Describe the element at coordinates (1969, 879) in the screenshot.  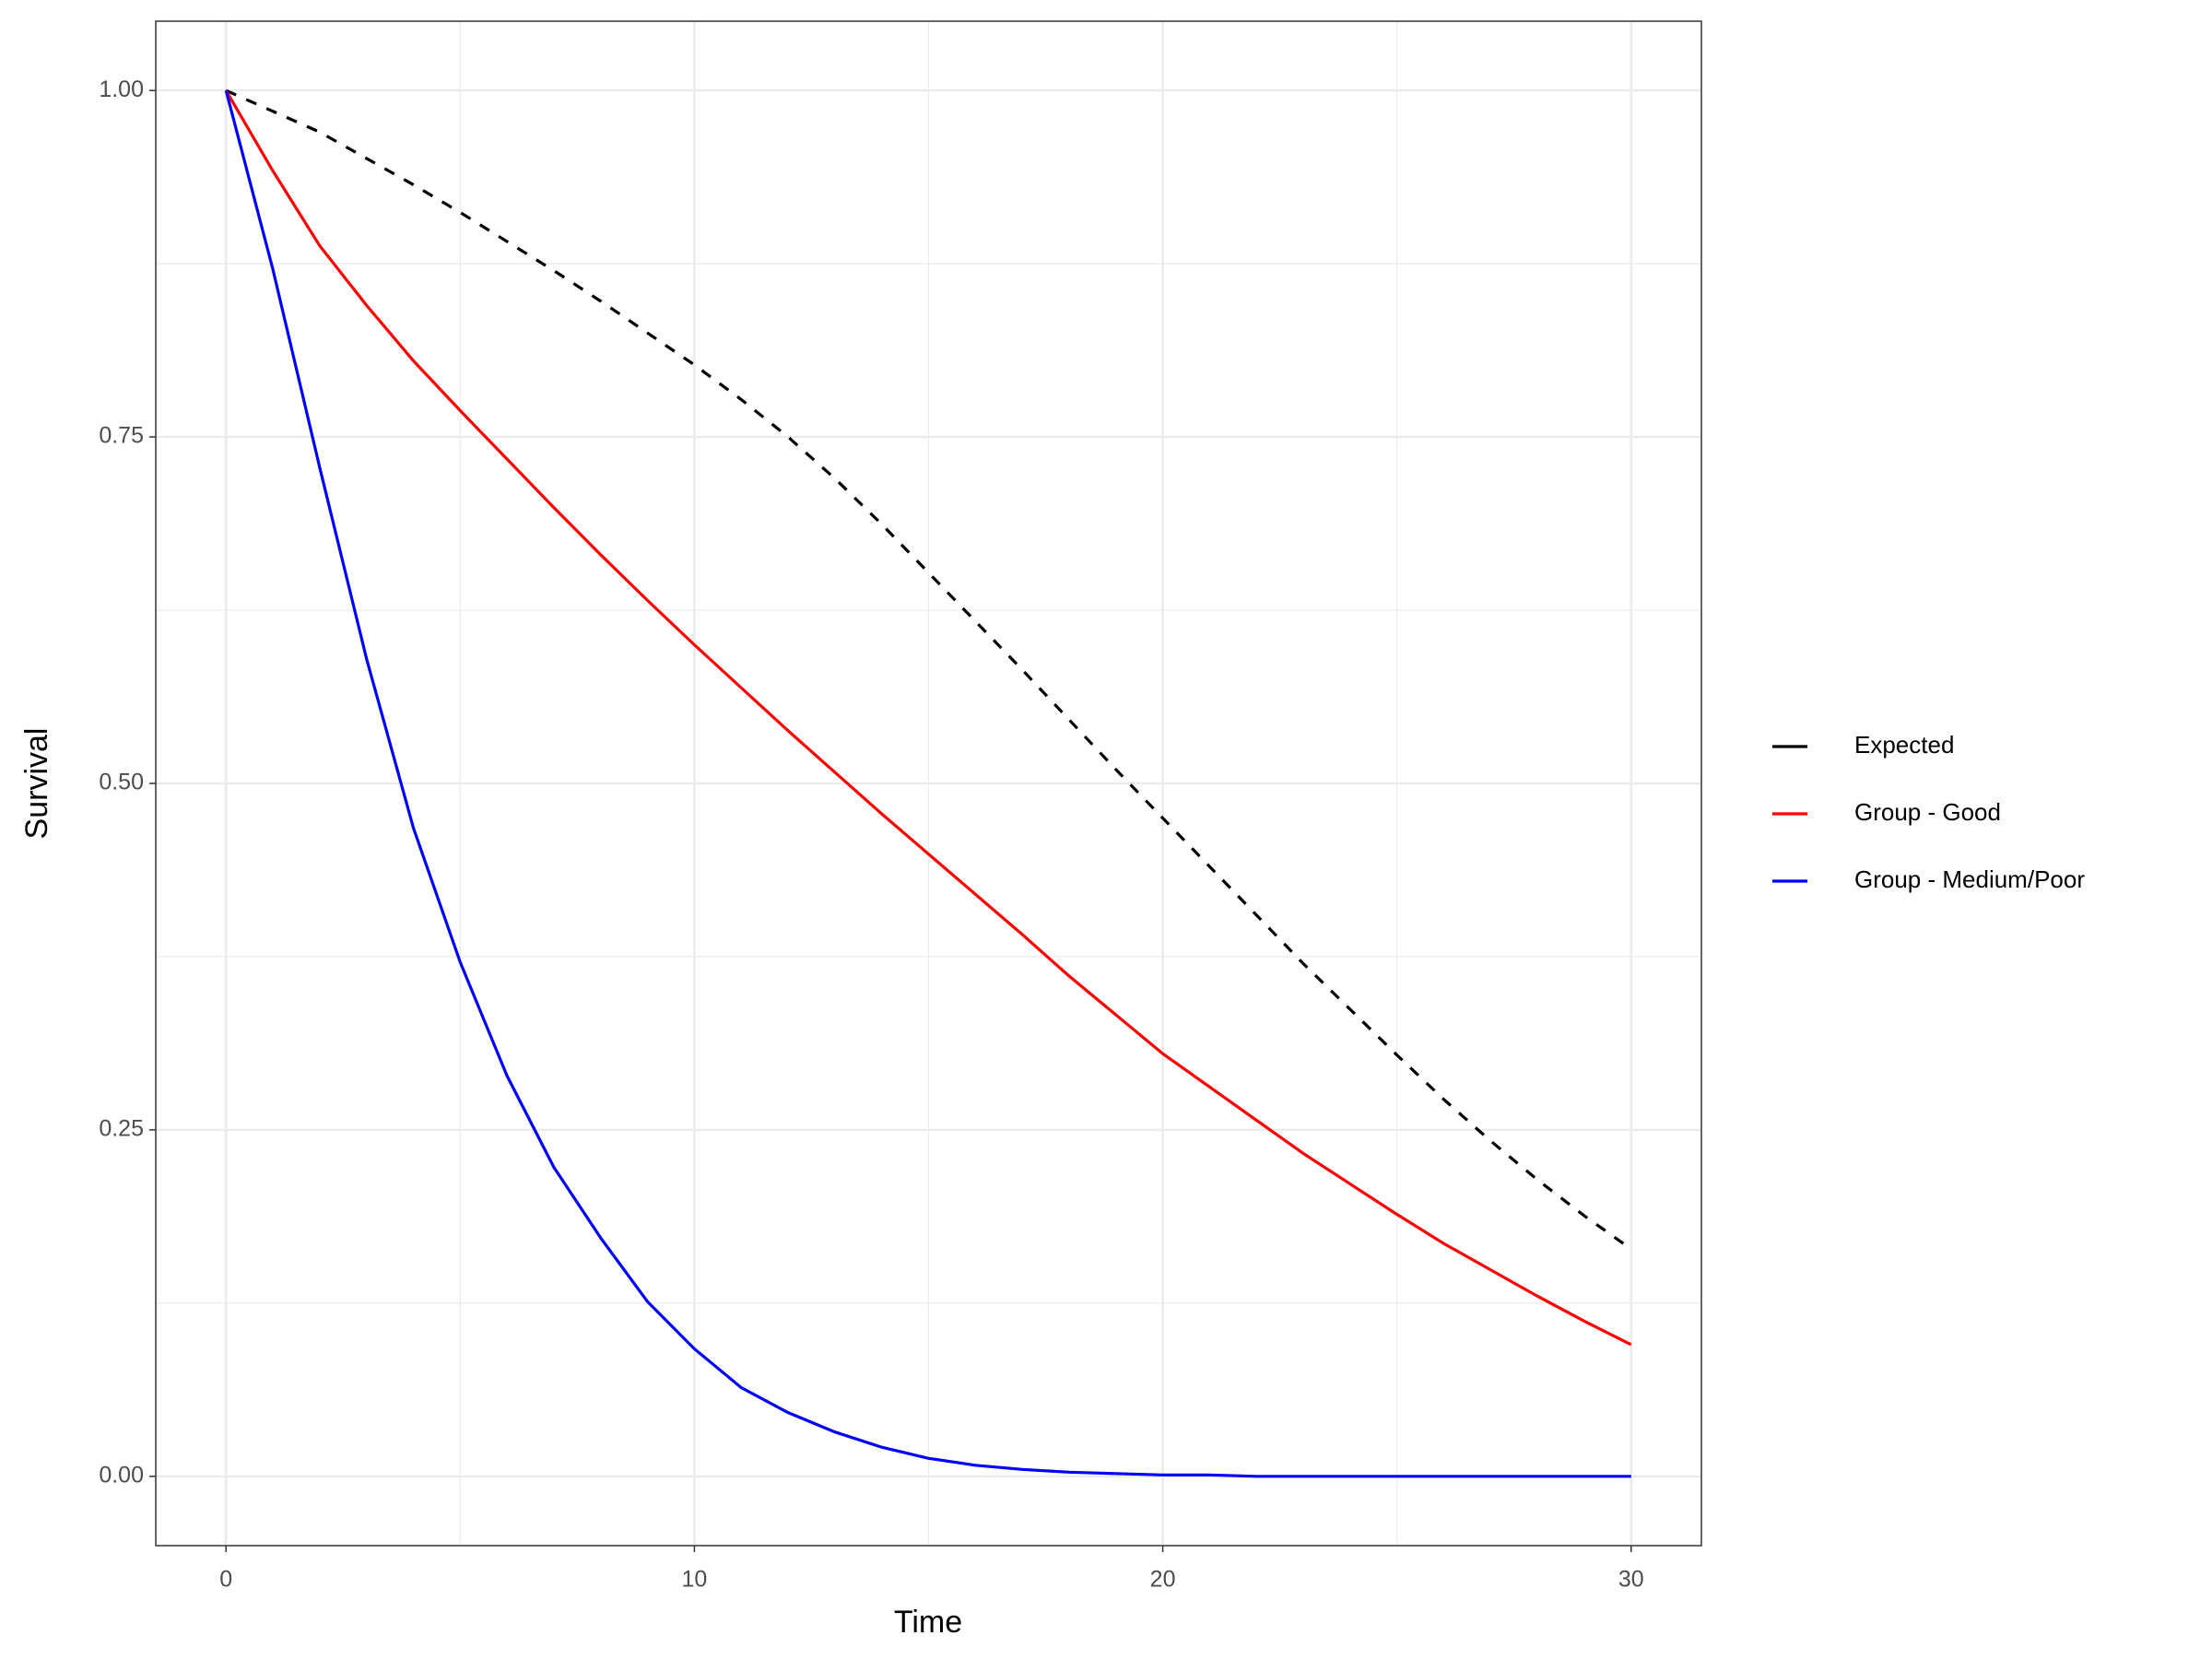
I see `legend-label: Group - Medium/Poor` at that location.